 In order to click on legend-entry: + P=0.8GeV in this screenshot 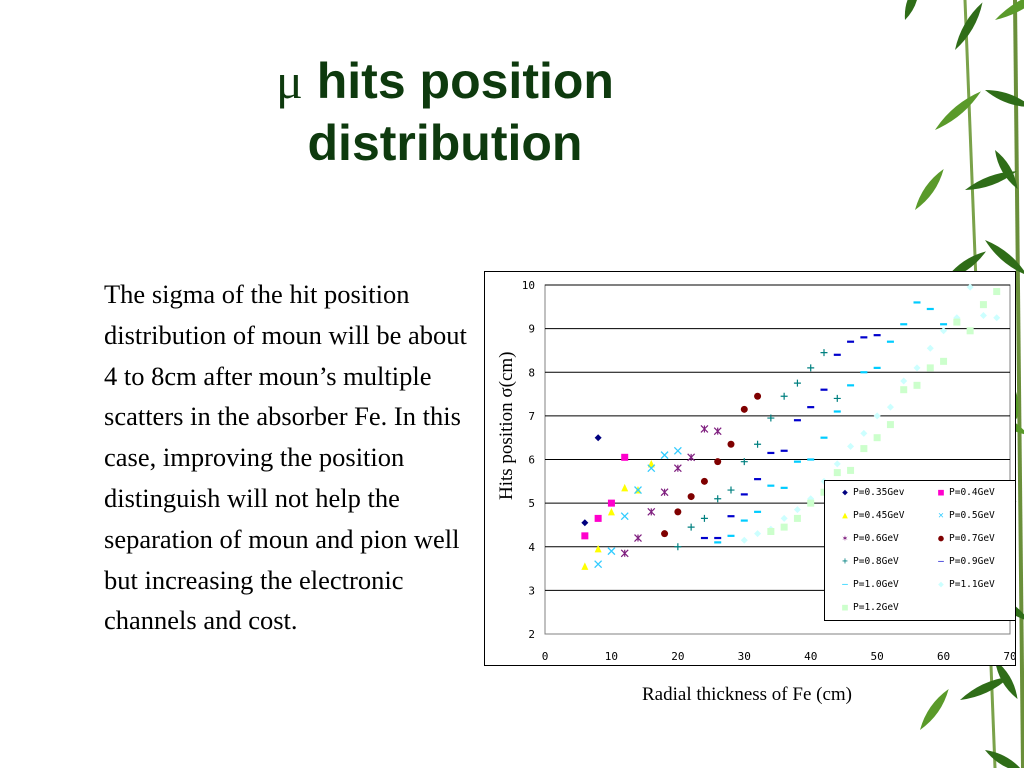, I will do `click(869, 561)`.